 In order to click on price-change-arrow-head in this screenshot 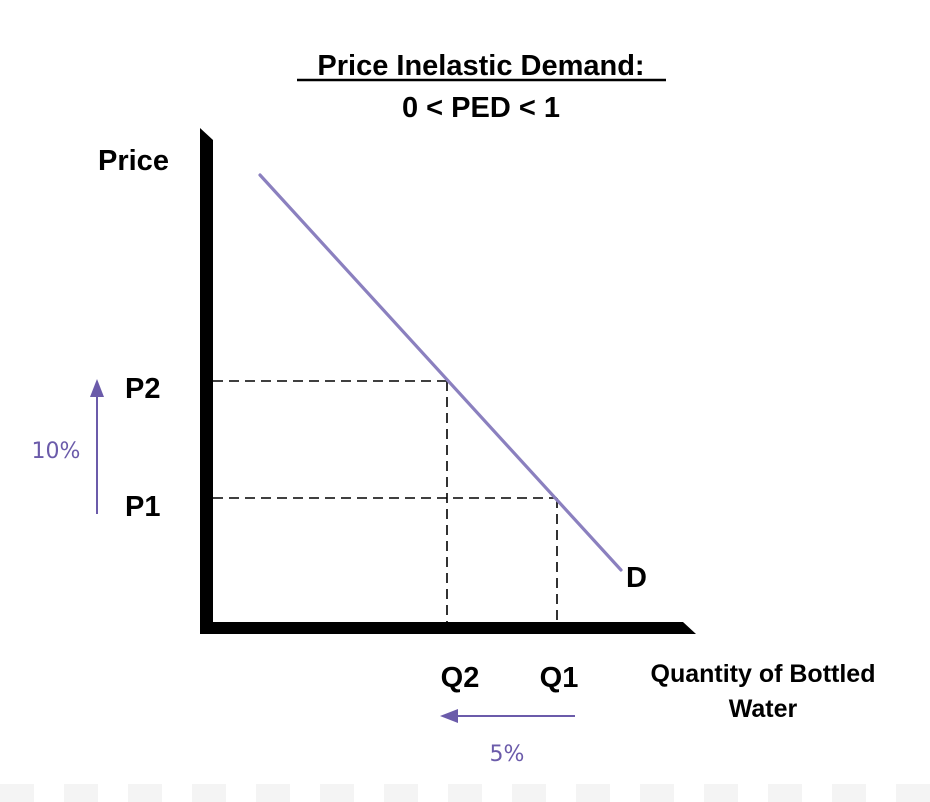, I will do `click(97, 388)`.